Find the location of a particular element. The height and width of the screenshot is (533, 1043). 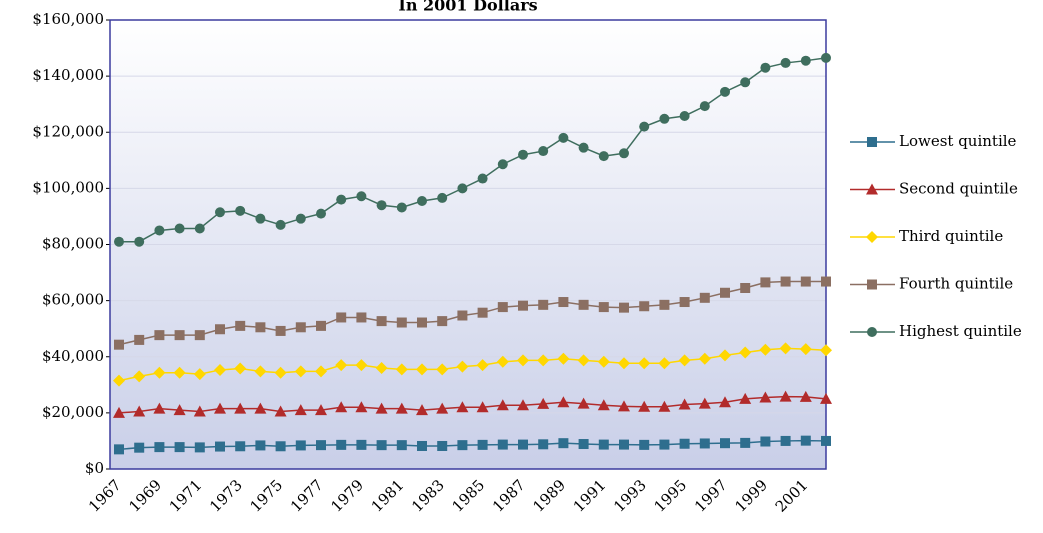

y-tick-label: $20,000 is located at coordinates (73, 412).